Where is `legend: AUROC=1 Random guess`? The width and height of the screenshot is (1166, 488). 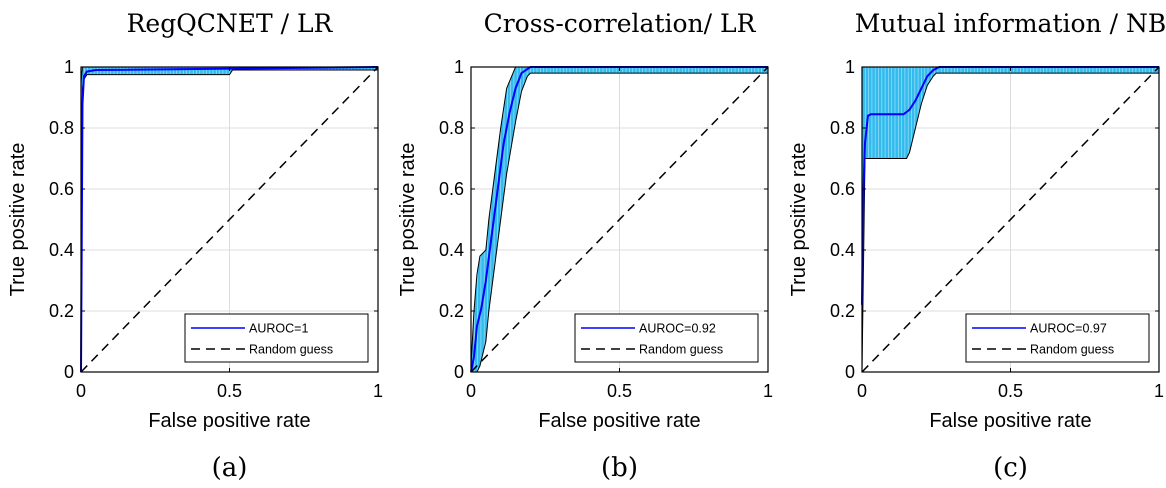
legend: AUROC=1 Random guess is located at coordinates (276, 338).